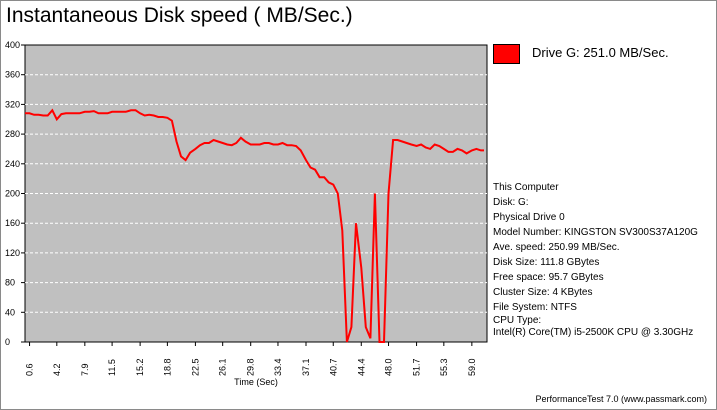 Image resolution: width=717 pixels, height=410 pixels. I want to click on info-file-system: File System: NTFS, so click(535, 307).